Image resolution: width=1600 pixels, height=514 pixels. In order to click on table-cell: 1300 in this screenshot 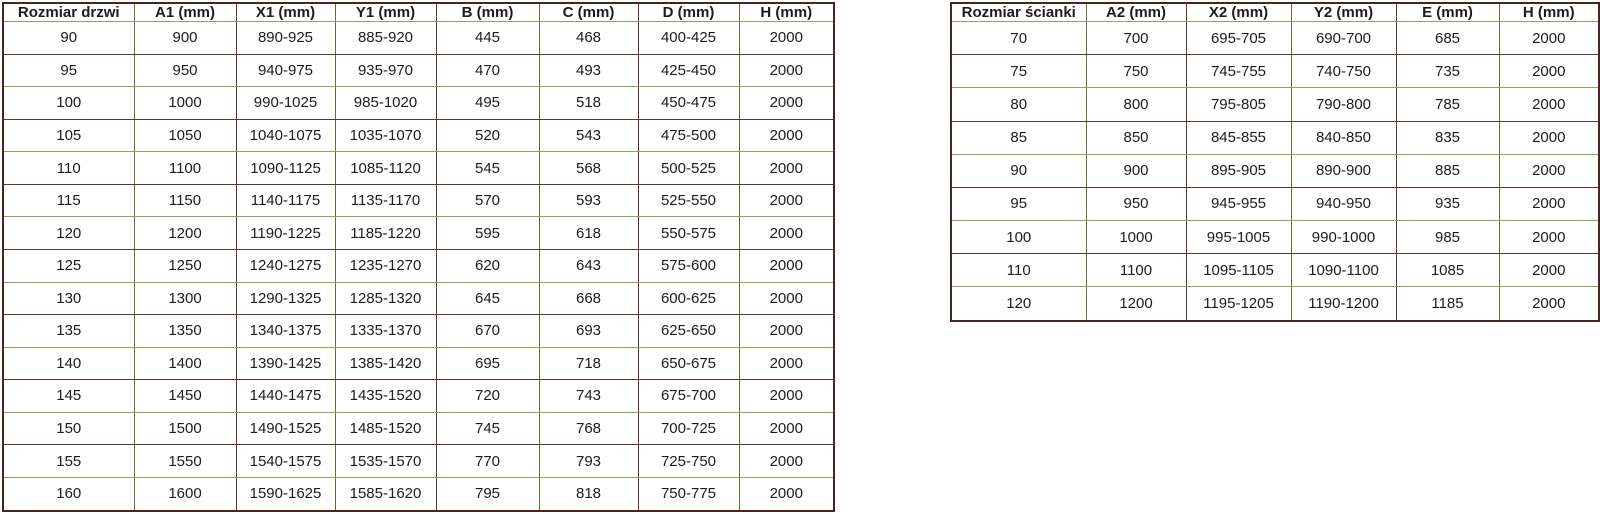, I will do `click(184, 299)`.